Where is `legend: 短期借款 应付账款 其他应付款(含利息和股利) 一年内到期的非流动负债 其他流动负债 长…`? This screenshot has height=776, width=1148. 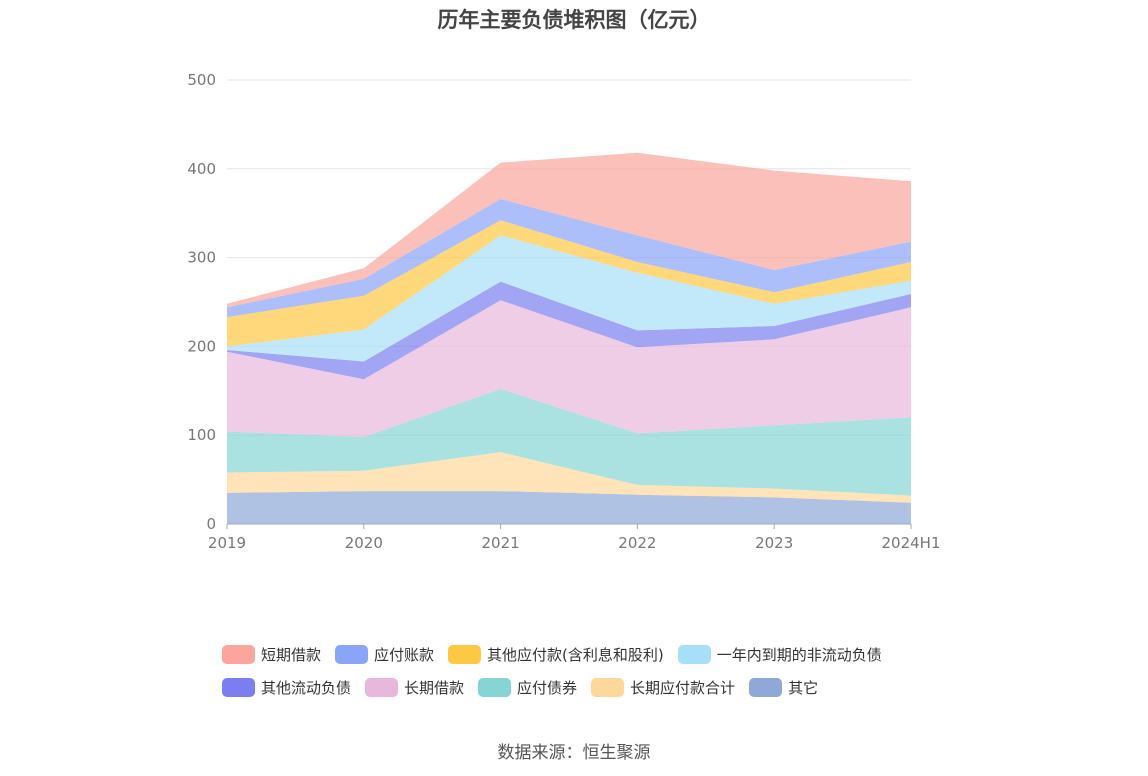
legend: 短期借款 应付账款 其他应付款(含利息和股利) 一年内到期的非流动负债 其他流动负债 长… is located at coordinates (602, 671).